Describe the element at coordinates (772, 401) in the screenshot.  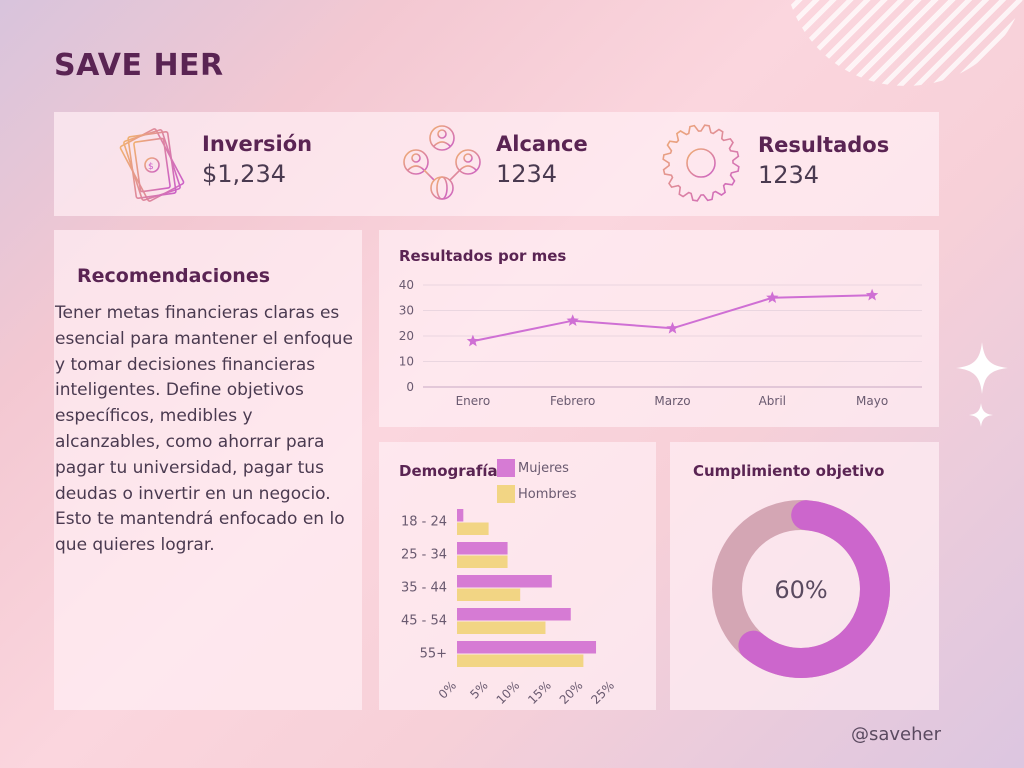
I see `x-tick-label: Abril` at that location.